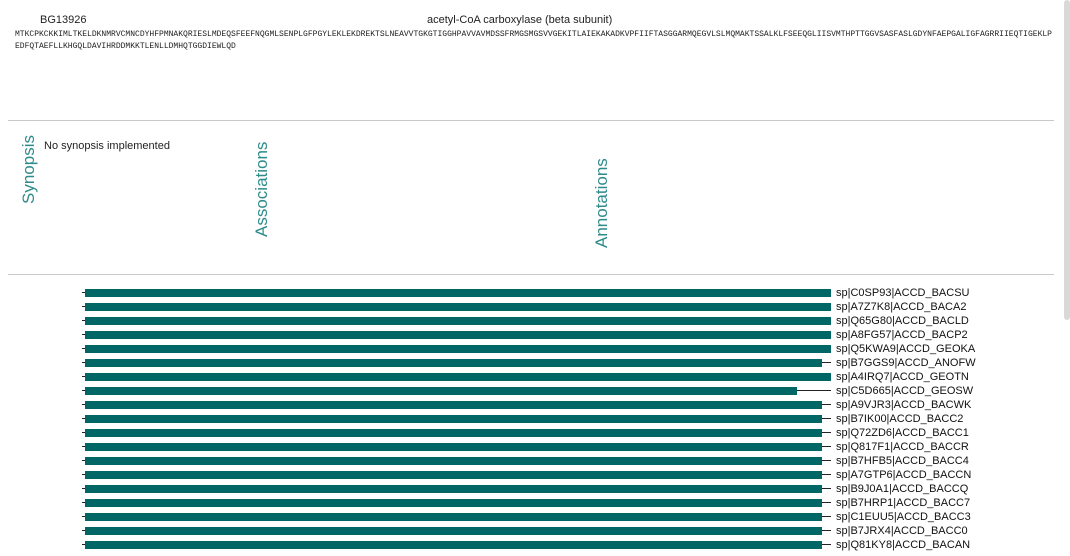 This screenshot has width=1070, height=556. I want to click on alignment-row: sp|A8FG57|ACCD_BACP2, so click(530, 335).